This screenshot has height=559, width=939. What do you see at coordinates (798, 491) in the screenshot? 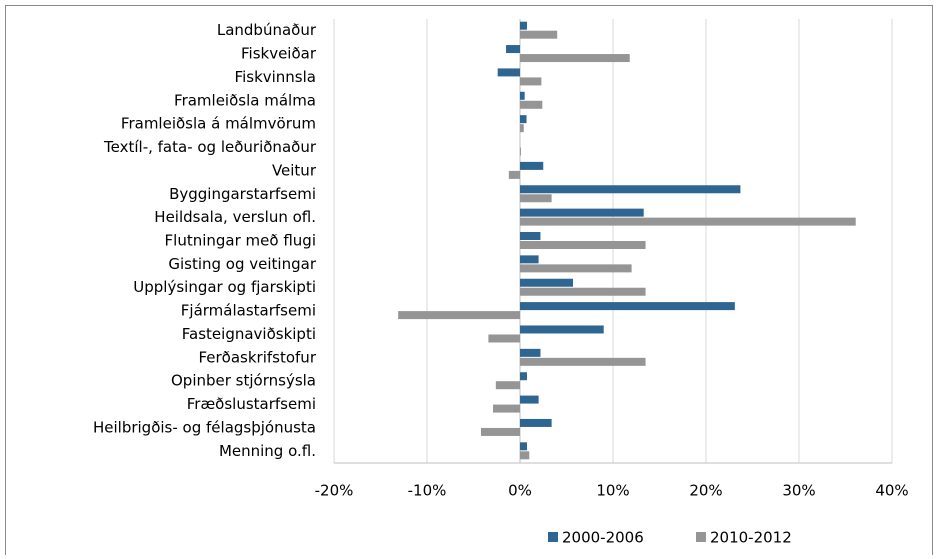
I see `x-tick-label: 30%` at bounding box center [798, 491].